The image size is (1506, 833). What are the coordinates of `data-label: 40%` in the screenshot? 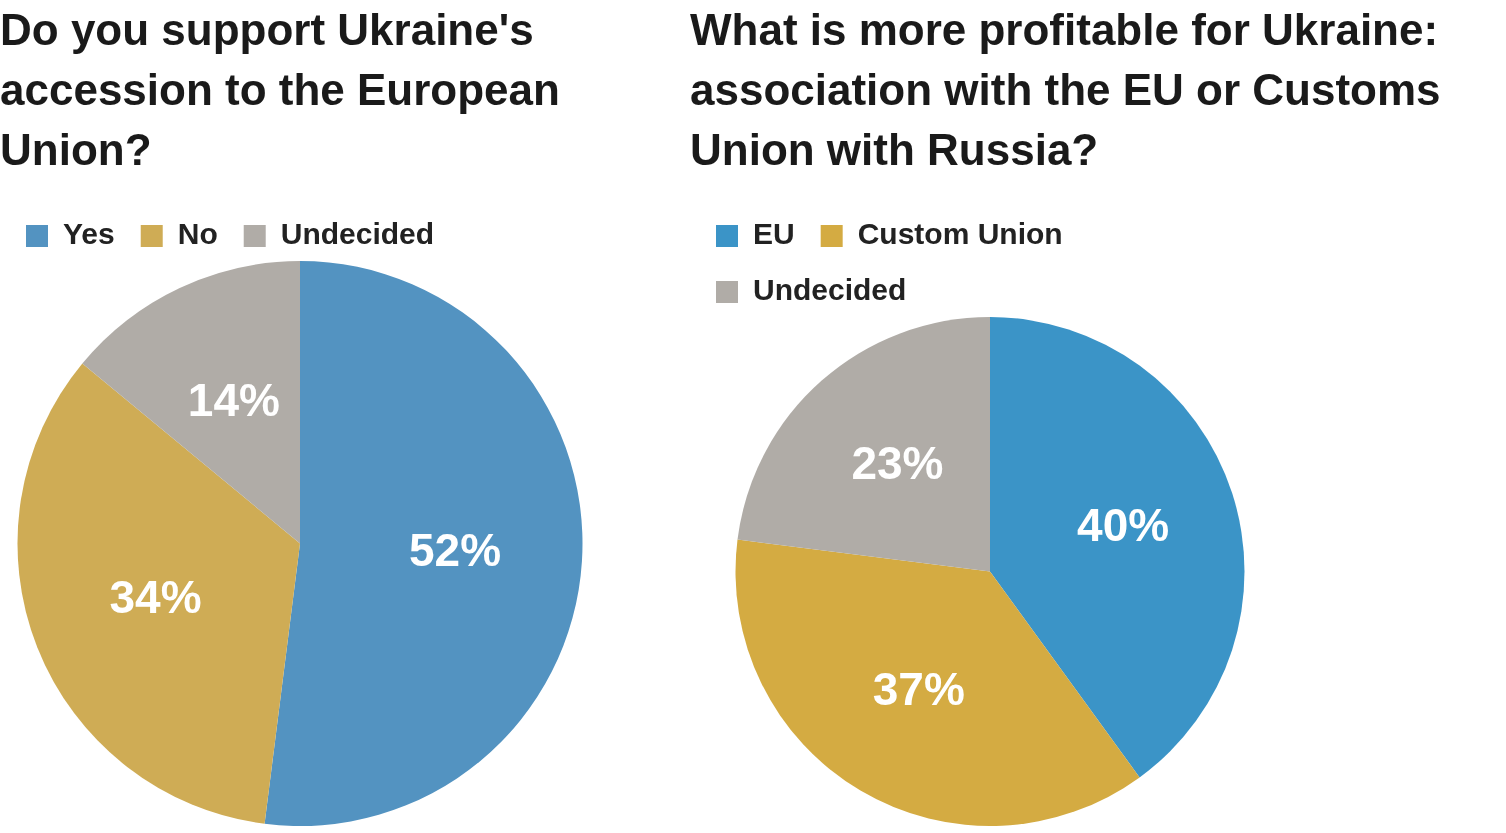 It's located at (1123, 524).